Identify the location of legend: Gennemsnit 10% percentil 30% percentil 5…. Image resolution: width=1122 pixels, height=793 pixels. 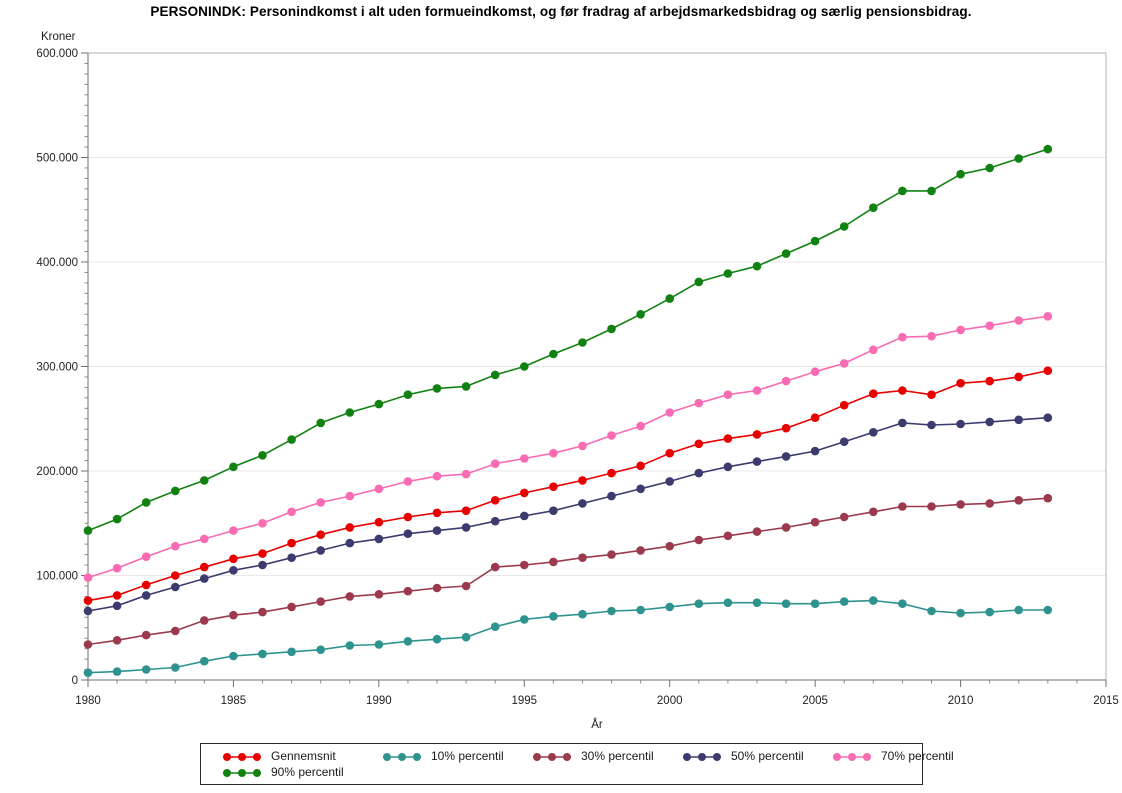
(577, 764).